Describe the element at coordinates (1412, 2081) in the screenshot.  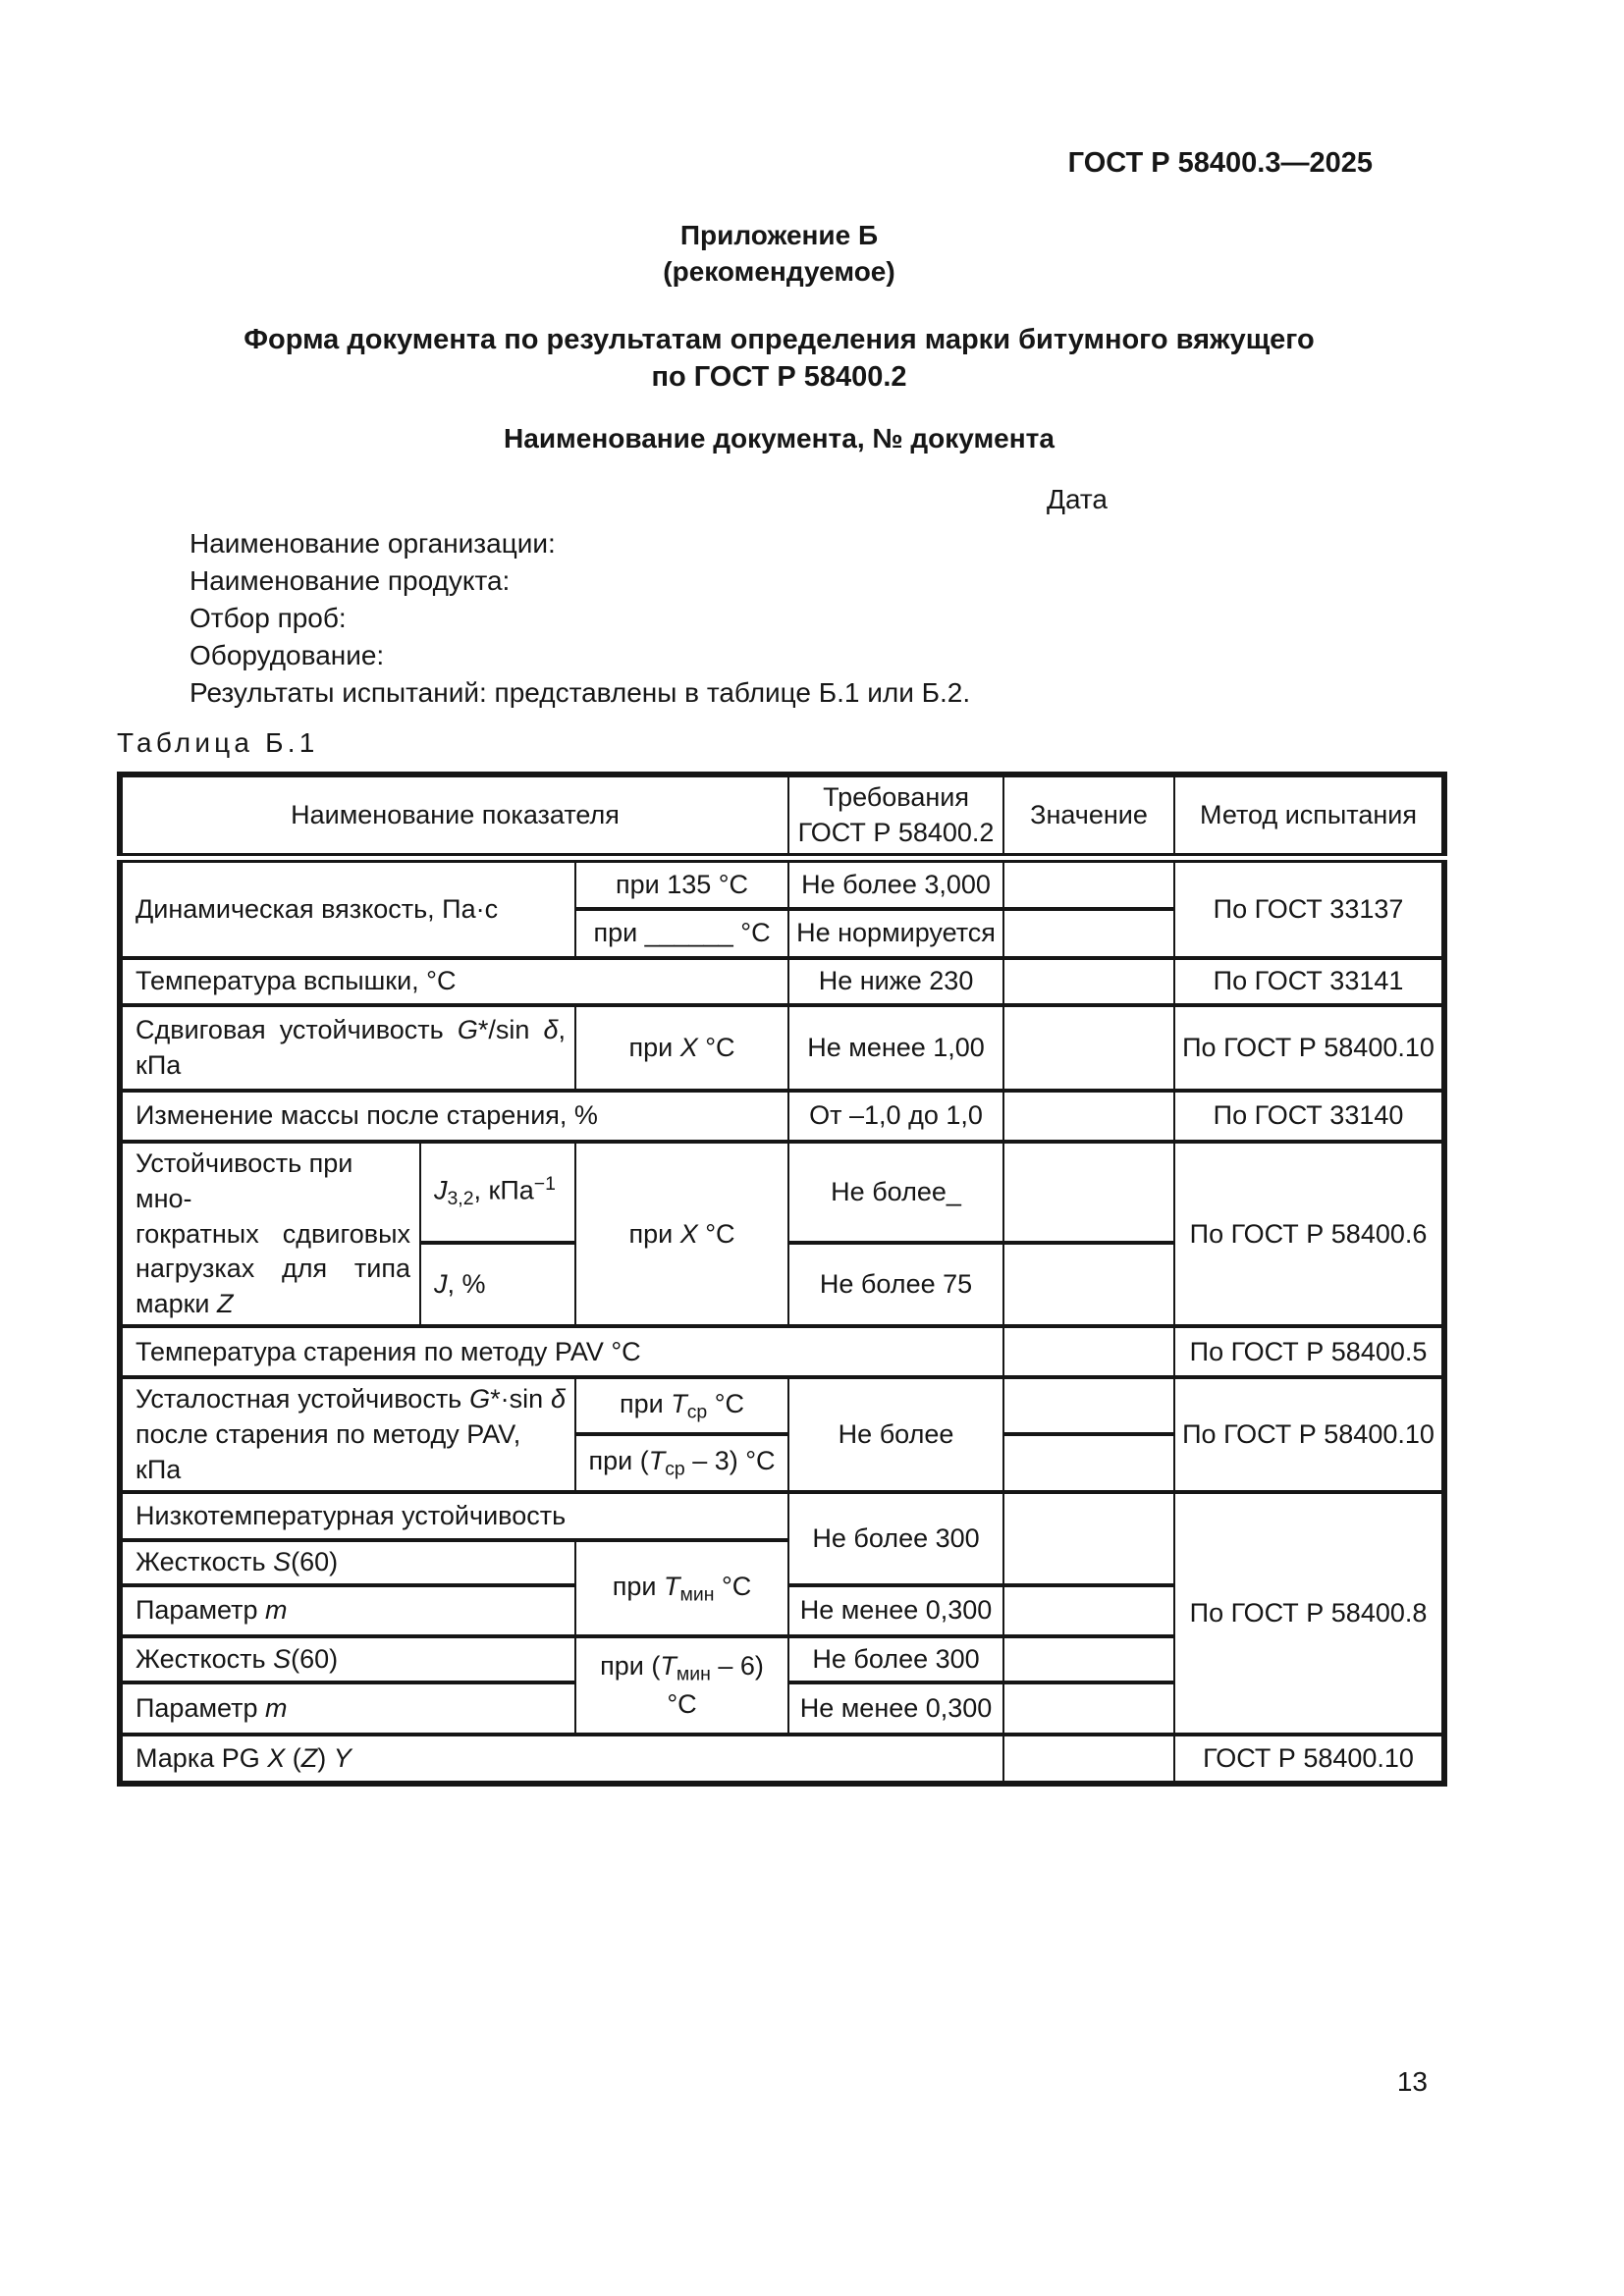
I see `page-number: 13` at that location.